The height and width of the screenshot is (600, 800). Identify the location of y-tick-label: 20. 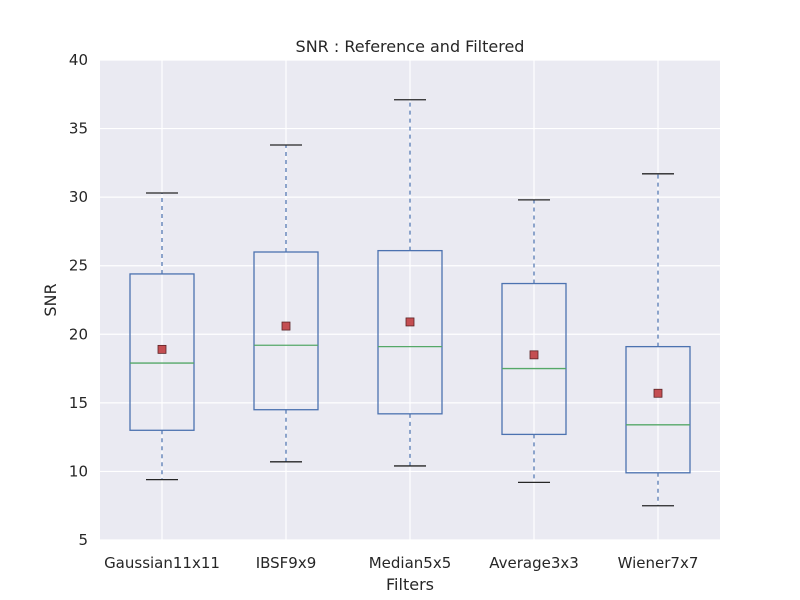
(78, 334).